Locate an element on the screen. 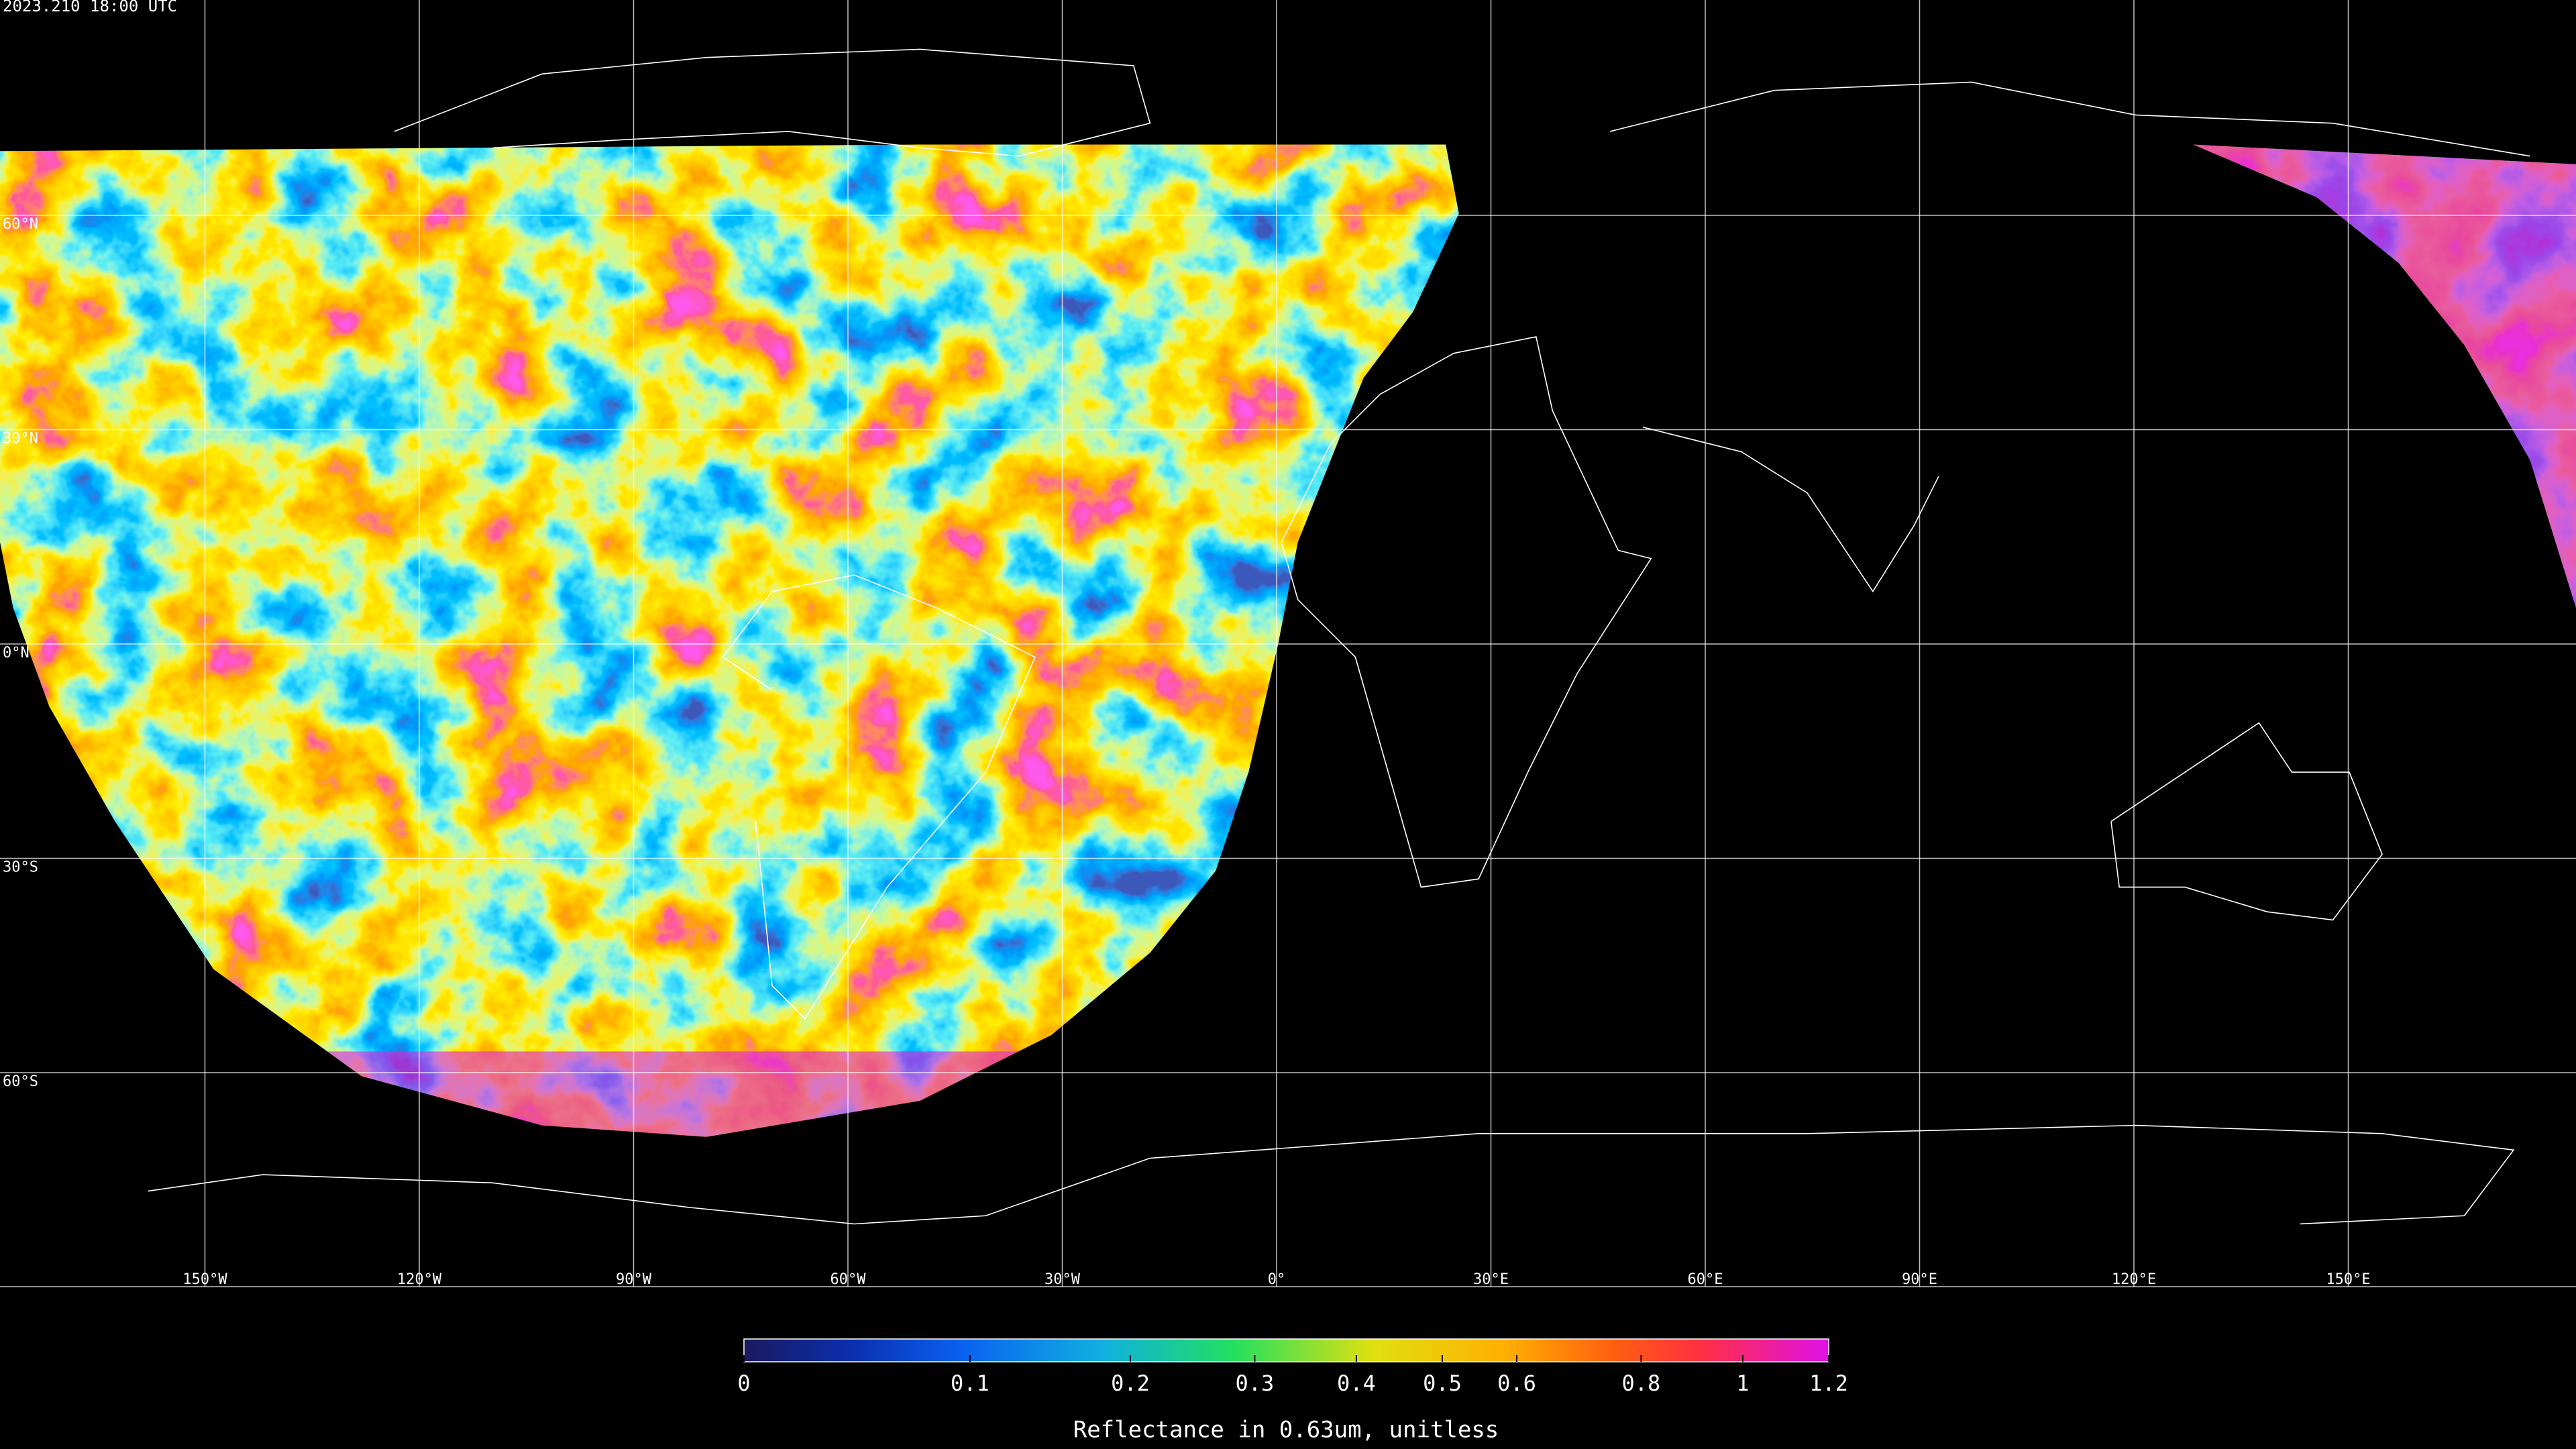 This screenshot has height=1449, width=2576. longitude-label: 30°W is located at coordinates (1062, 1279).